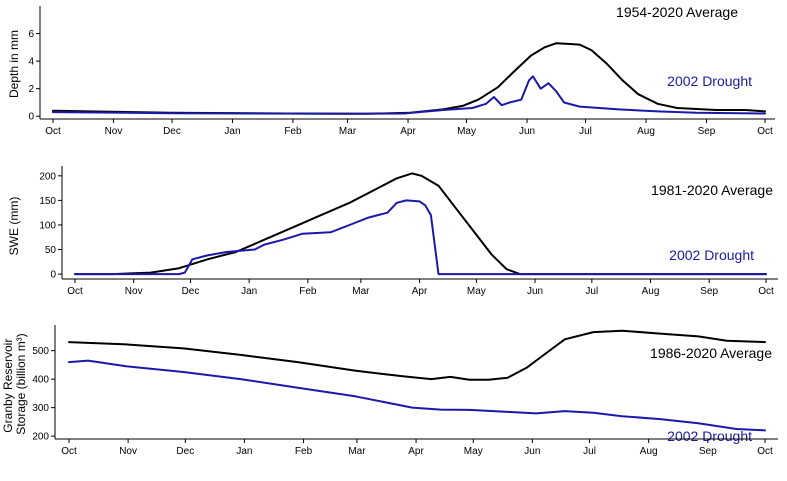  I want to click on y-tick-label: 4, so click(31, 62).